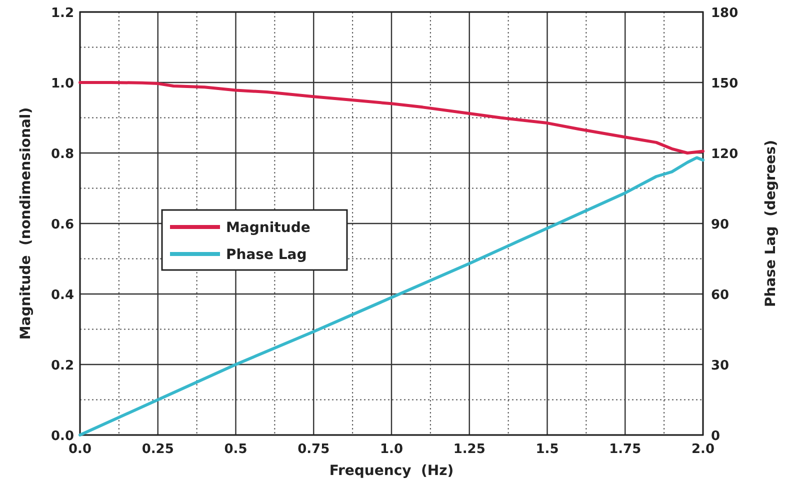 This screenshot has width=785, height=485. I want to click on x-tick-label: 0.0, so click(80, 449).